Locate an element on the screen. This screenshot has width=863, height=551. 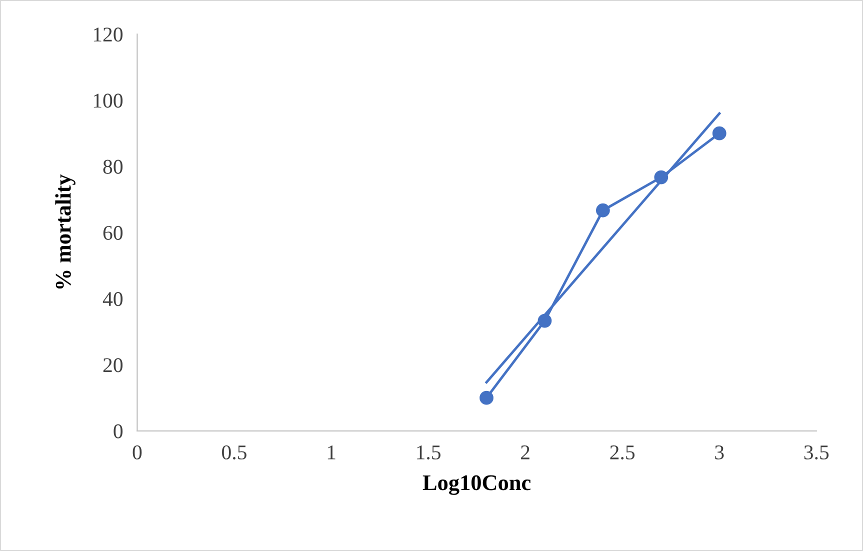
x-tick-label: 1 is located at coordinates (332, 452).